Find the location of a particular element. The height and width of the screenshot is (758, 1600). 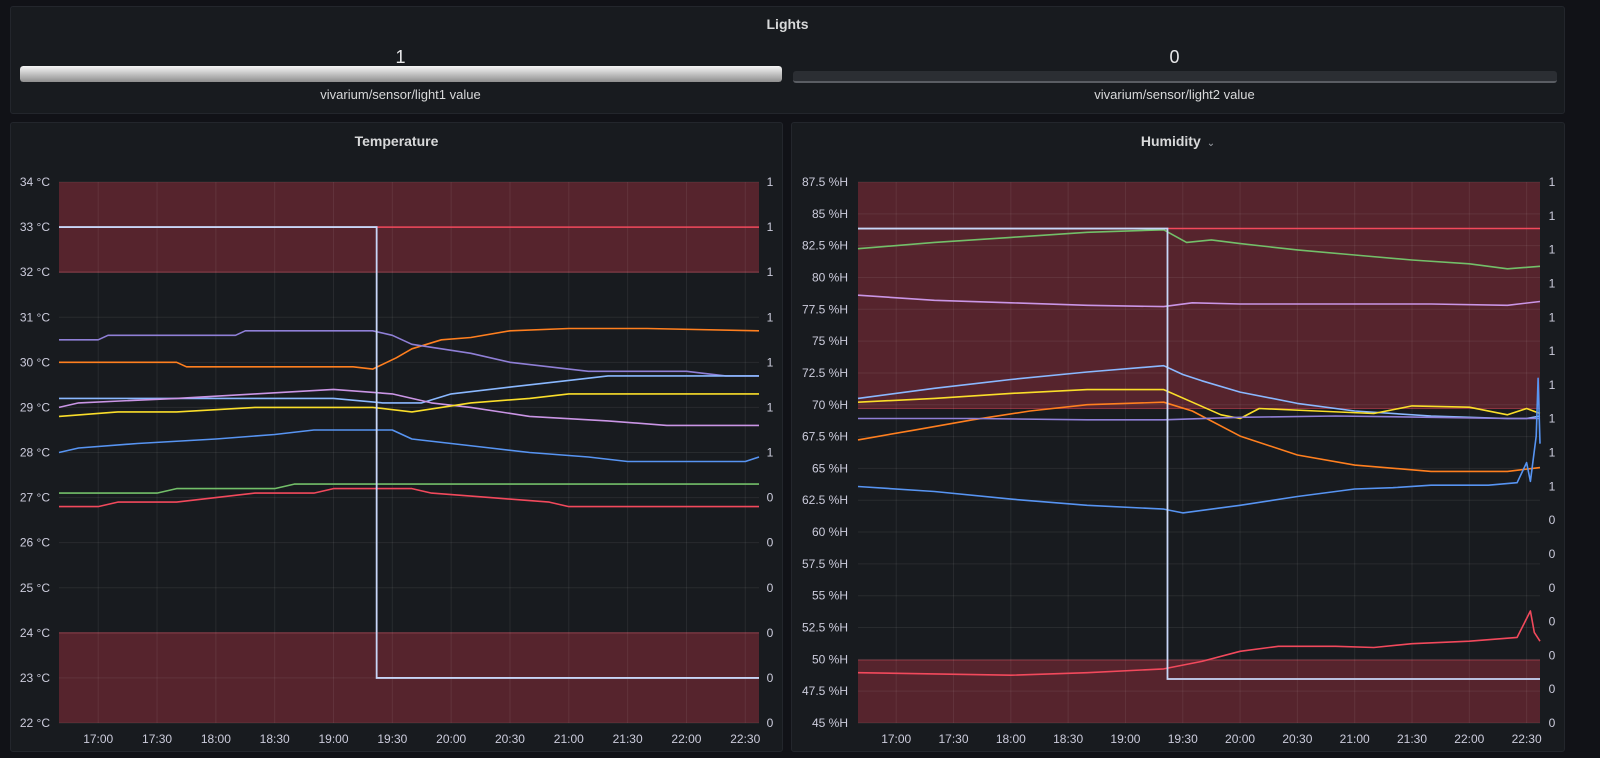

humidity-panel-title: Humidity ⌄ is located at coordinates (1178, 141).